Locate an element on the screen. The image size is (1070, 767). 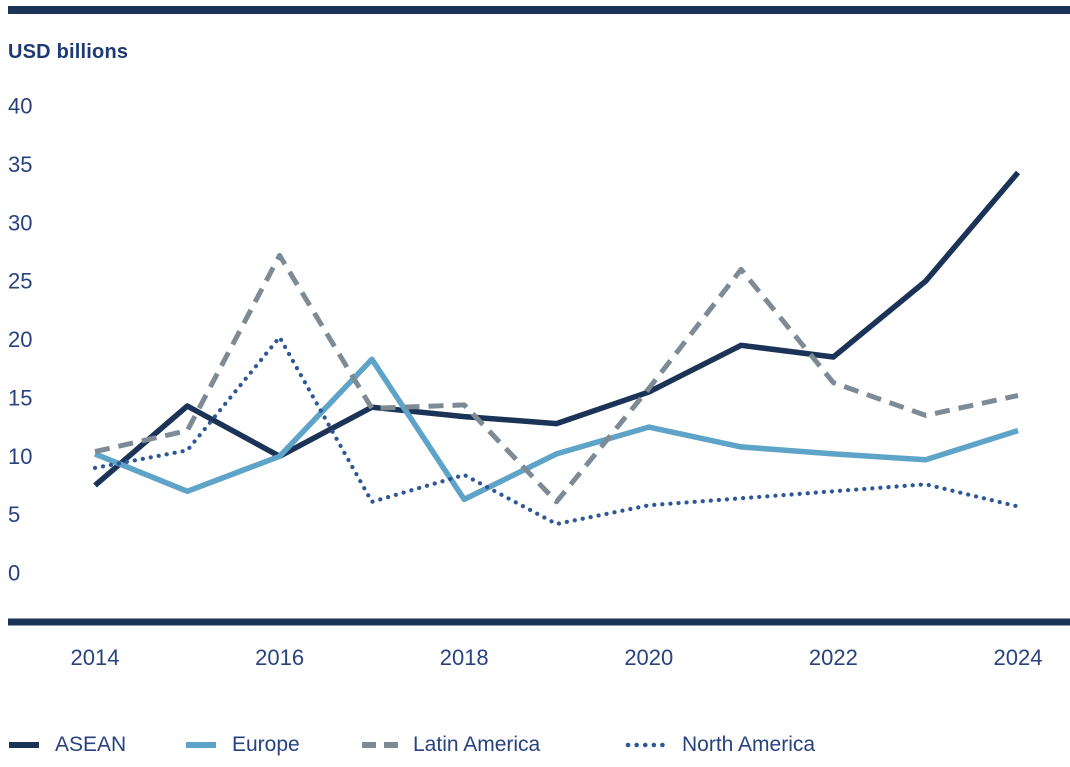
legend-label-asean: ASEAN is located at coordinates (91, 744).